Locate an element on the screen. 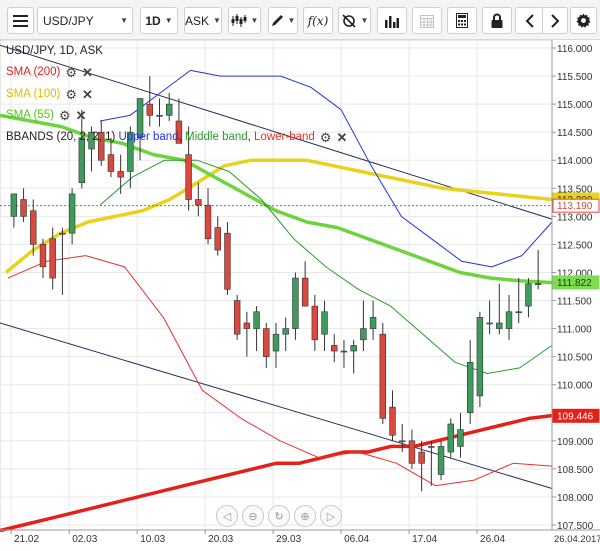 The image size is (600, 551). legend-sma100: SMA (100) ⚙ ✕ is located at coordinates (49, 94).